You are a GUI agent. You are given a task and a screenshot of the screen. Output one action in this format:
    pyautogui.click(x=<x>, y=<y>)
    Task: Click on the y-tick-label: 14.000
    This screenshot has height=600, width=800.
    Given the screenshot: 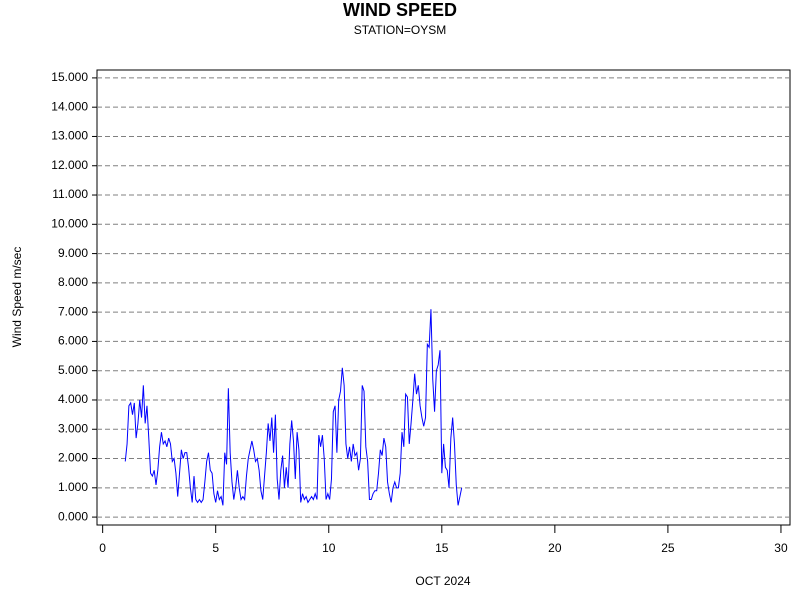 What is the action you would take?
    pyautogui.click(x=69, y=106)
    